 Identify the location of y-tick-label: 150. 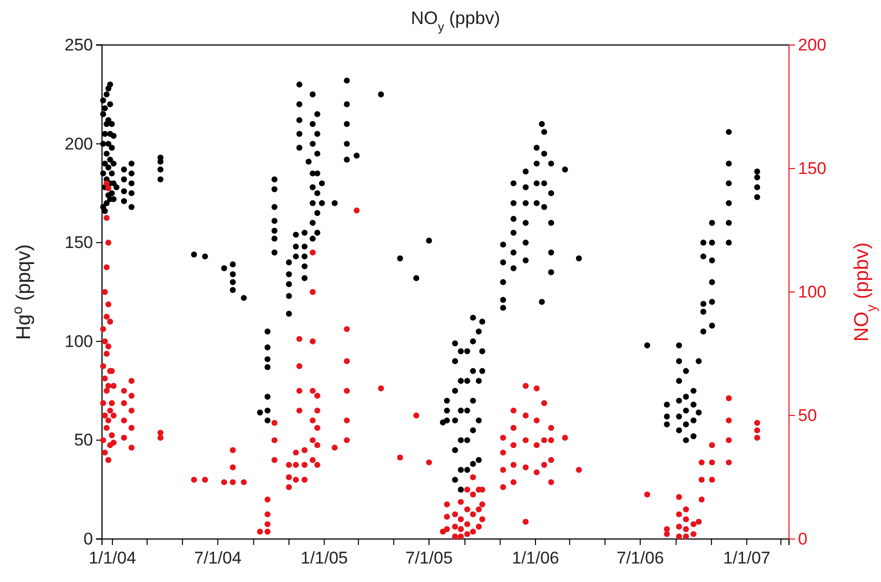
(78, 242).